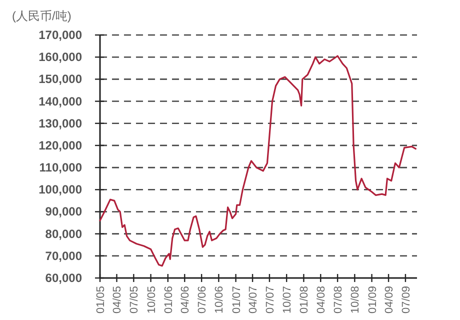 Image resolution: width=460 pixels, height=320 pixels. Describe the element at coordinates (220, 300) in the screenshot. I see `x-tick-label: 10/06` at that location.